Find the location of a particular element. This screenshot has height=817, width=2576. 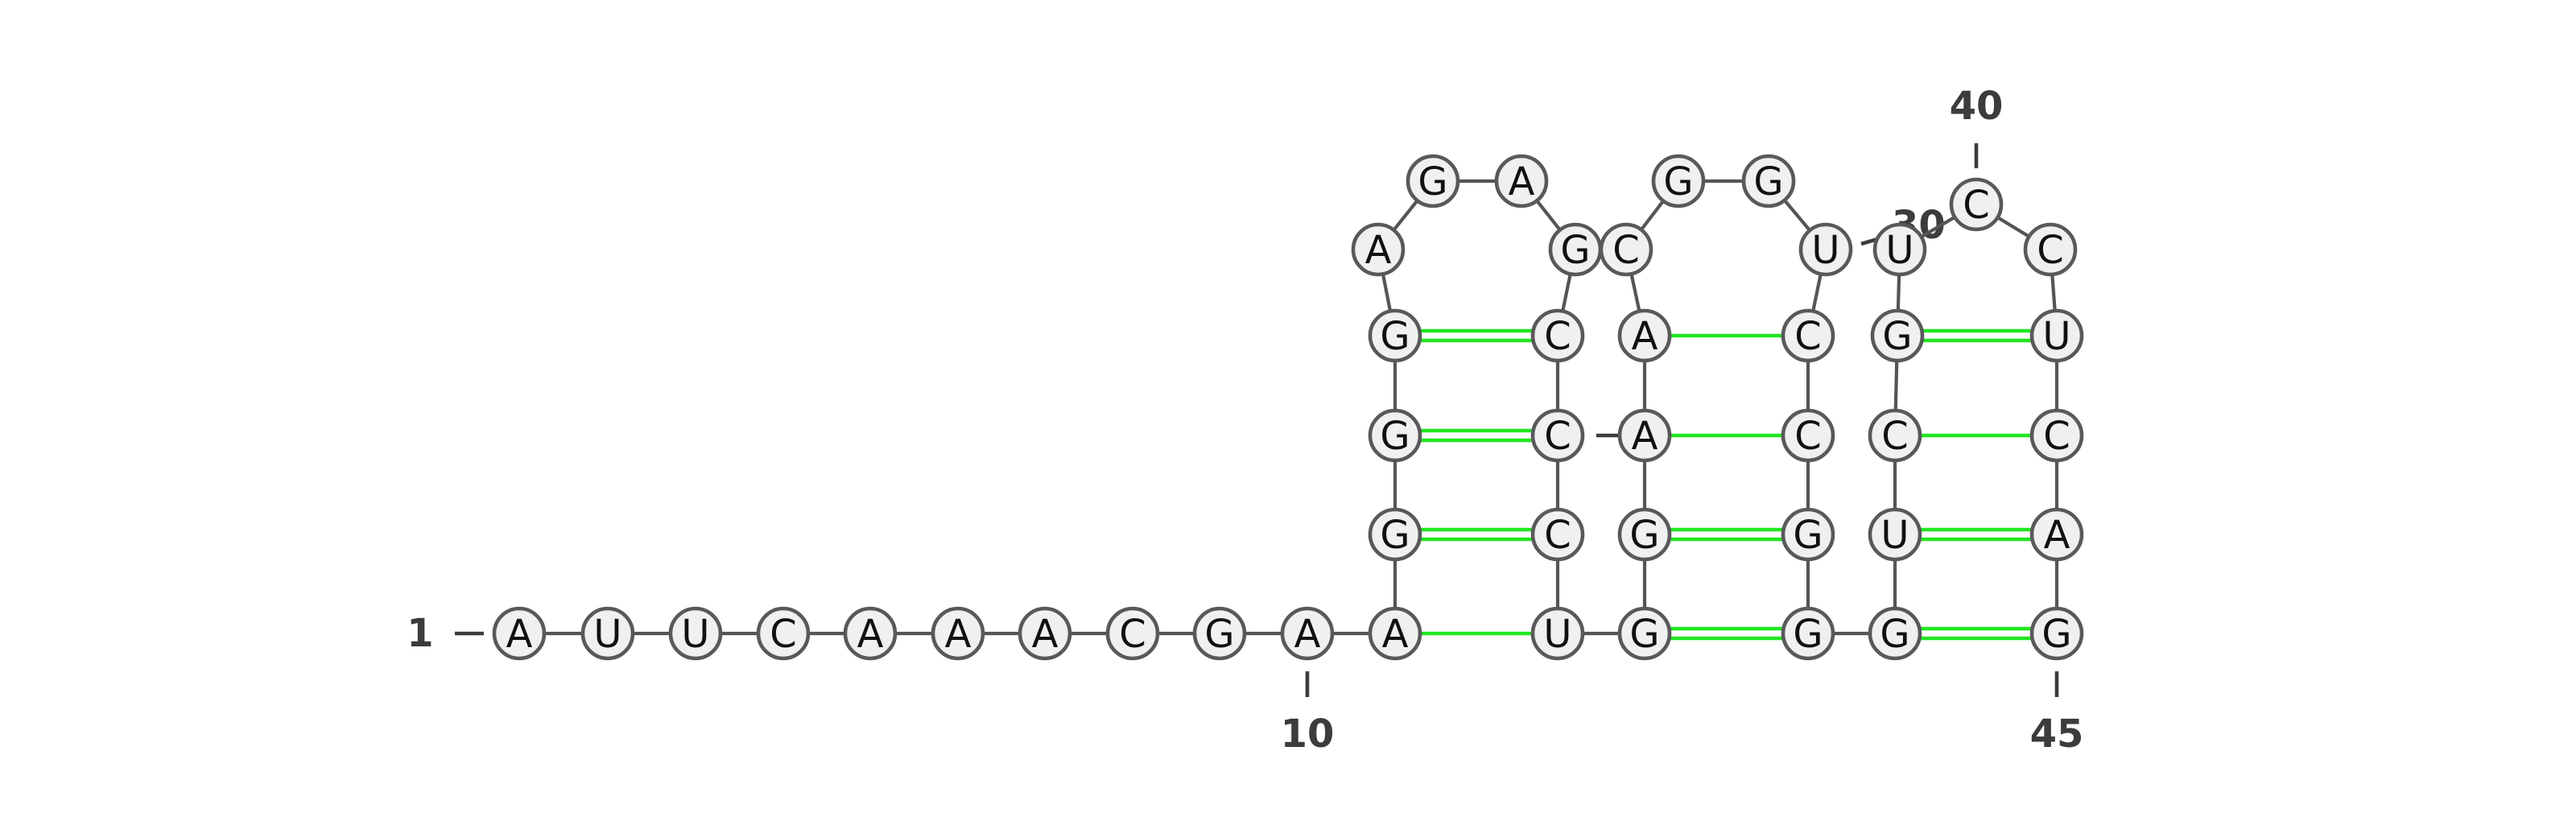

nucleotide-23: G is located at coordinates (1644, 633).